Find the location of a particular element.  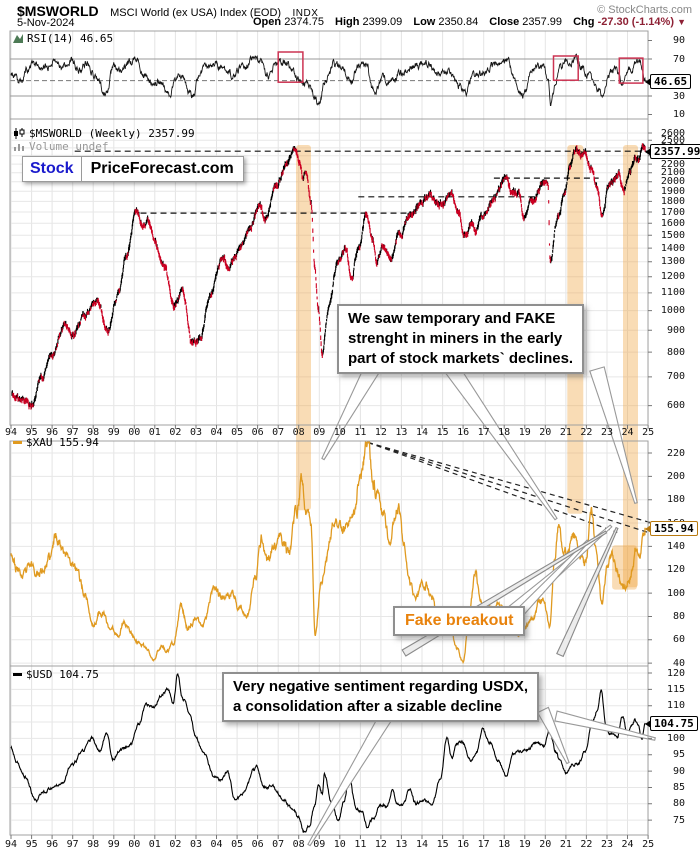

fake-breakout-label: Fake breakout is located at coordinates (459, 621).